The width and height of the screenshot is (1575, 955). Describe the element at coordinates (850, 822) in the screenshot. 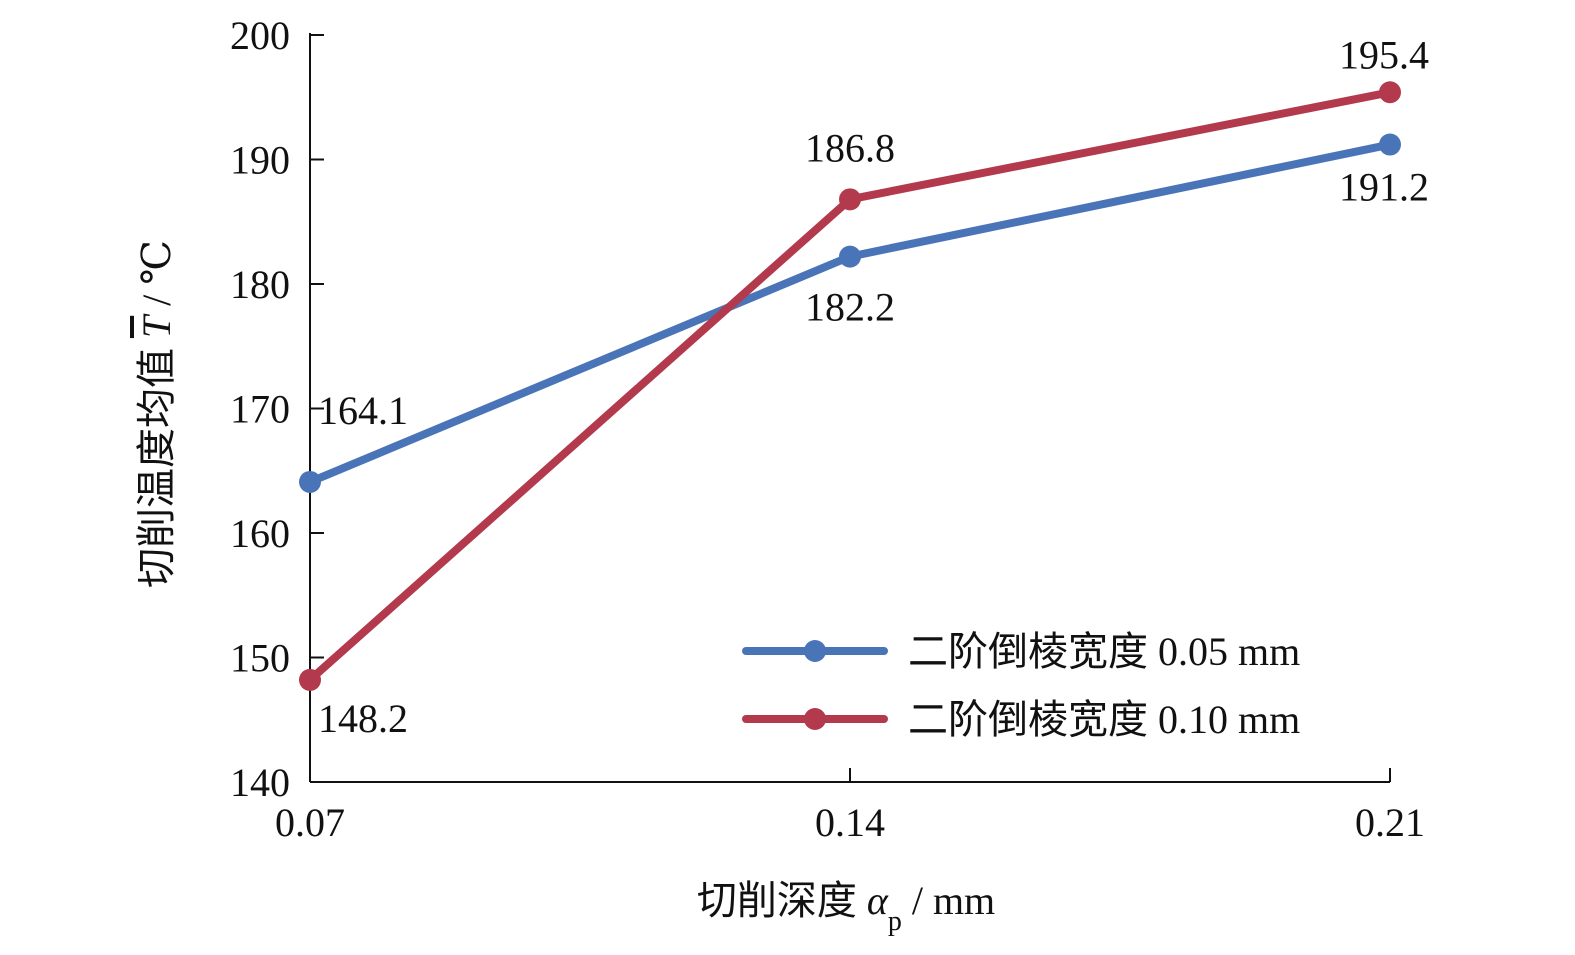

I see `x-tick-label: 0.14` at that location.